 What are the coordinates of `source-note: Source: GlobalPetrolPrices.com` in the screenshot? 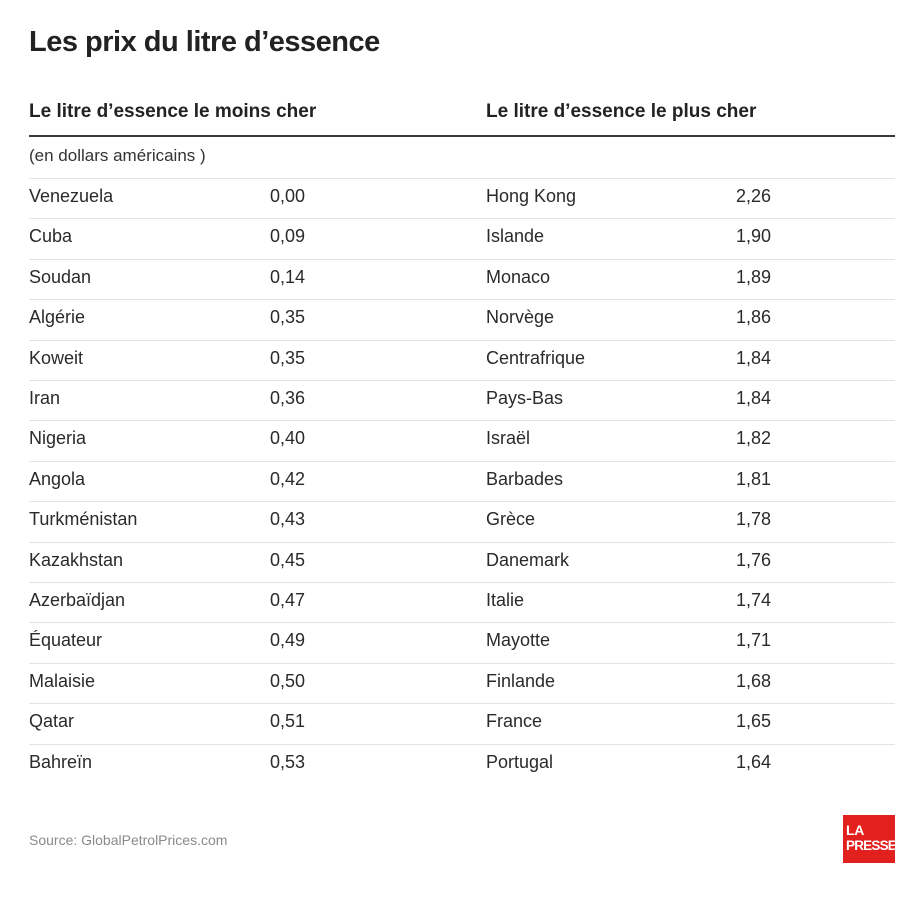 It's located at (128, 840).